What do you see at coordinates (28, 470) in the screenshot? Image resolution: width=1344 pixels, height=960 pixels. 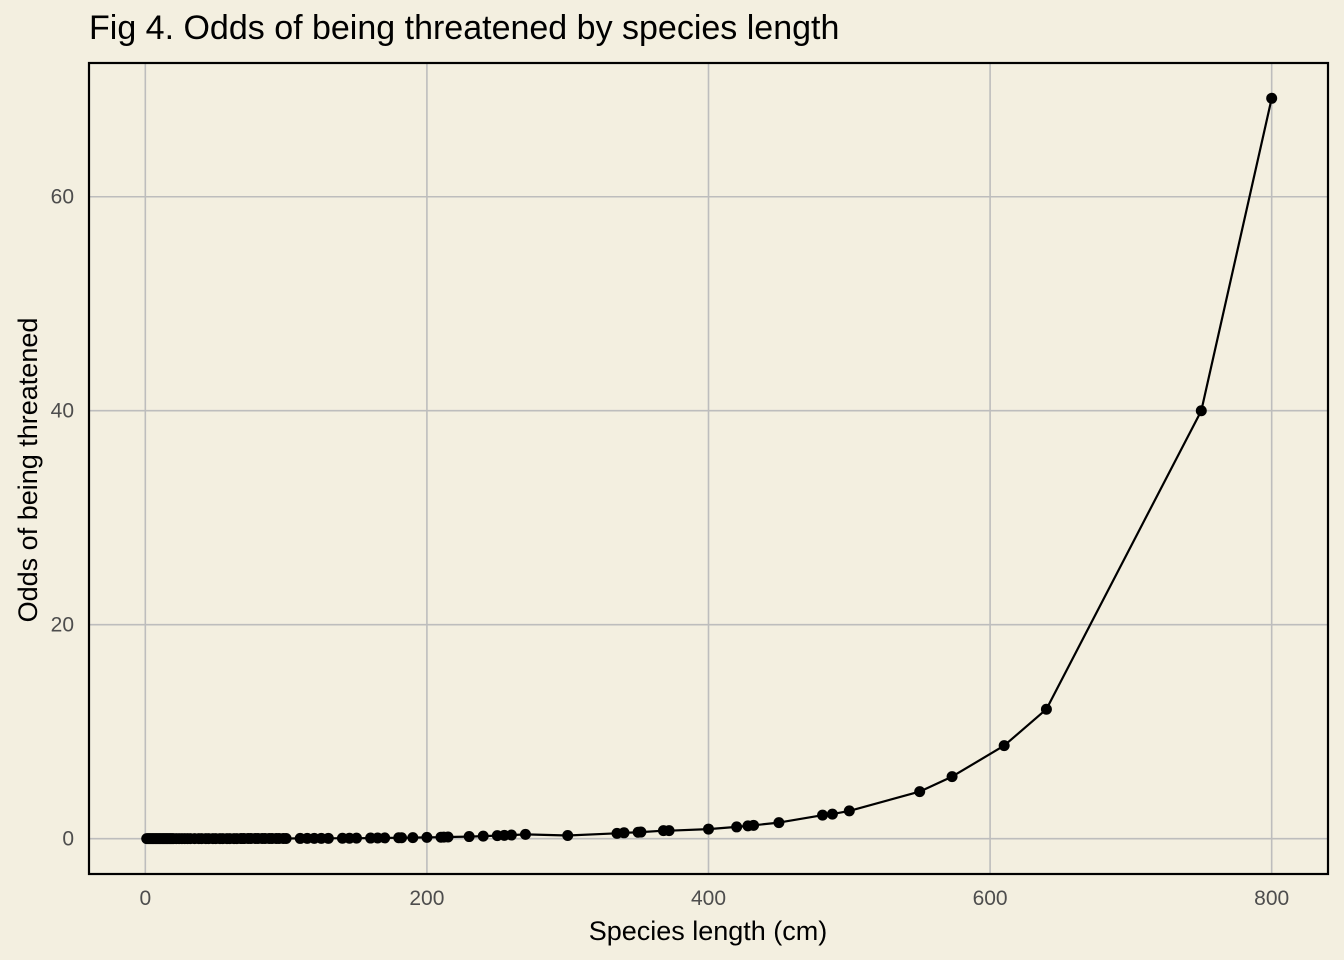 I see `y-axis-title: Odds of being threatened` at bounding box center [28, 470].